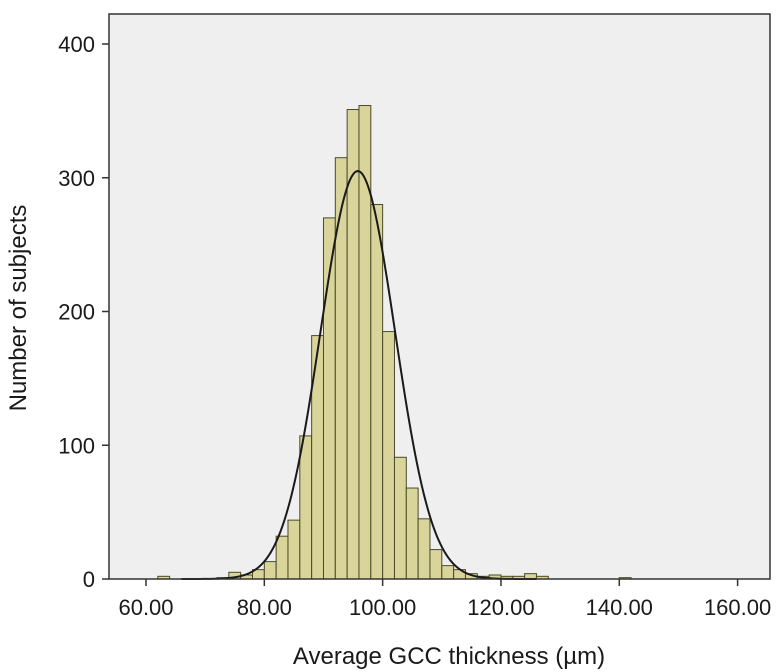 The height and width of the screenshot is (672, 784). Describe the element at coordinates (619, 607) in the screenshot. I see `x-tick-label: 140.00` at that location.